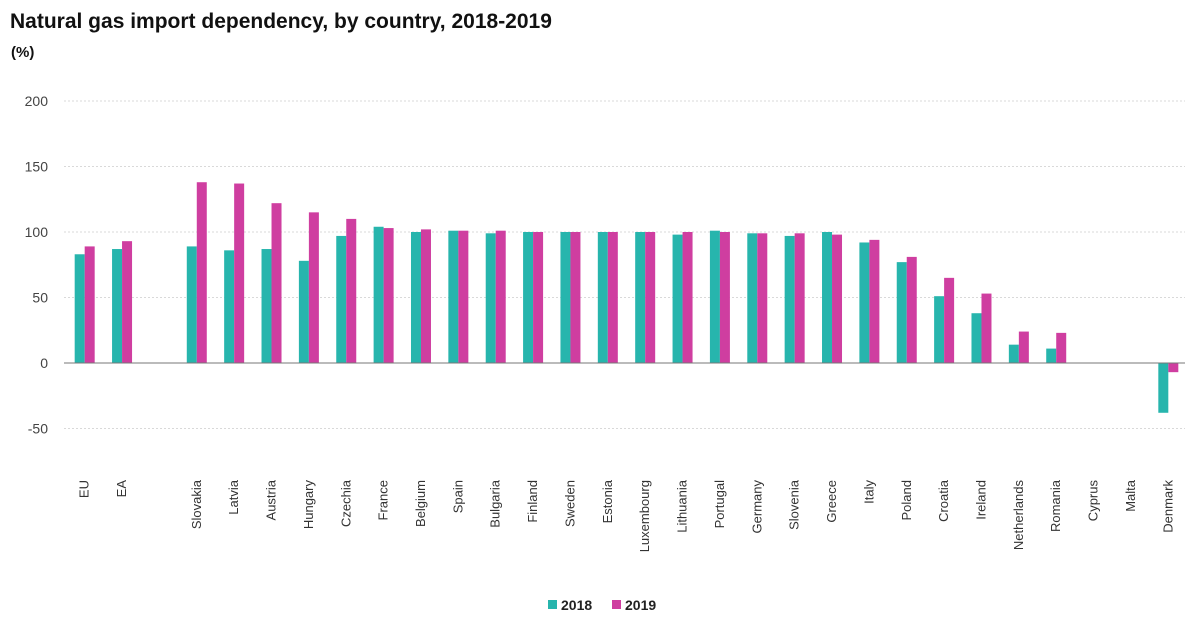  What do you see at coordinates (576, 605) in the screenshot?
I see `legend-label-2018: 2018` at bounding box center [576, 605].